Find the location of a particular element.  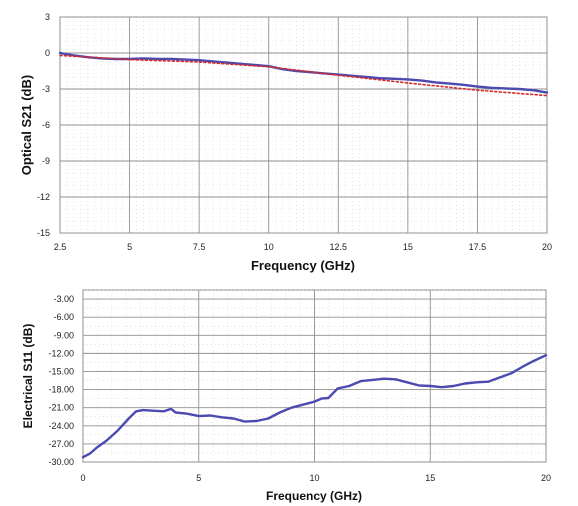

y-tick-label: -12 is located at coordinates (43, 197).